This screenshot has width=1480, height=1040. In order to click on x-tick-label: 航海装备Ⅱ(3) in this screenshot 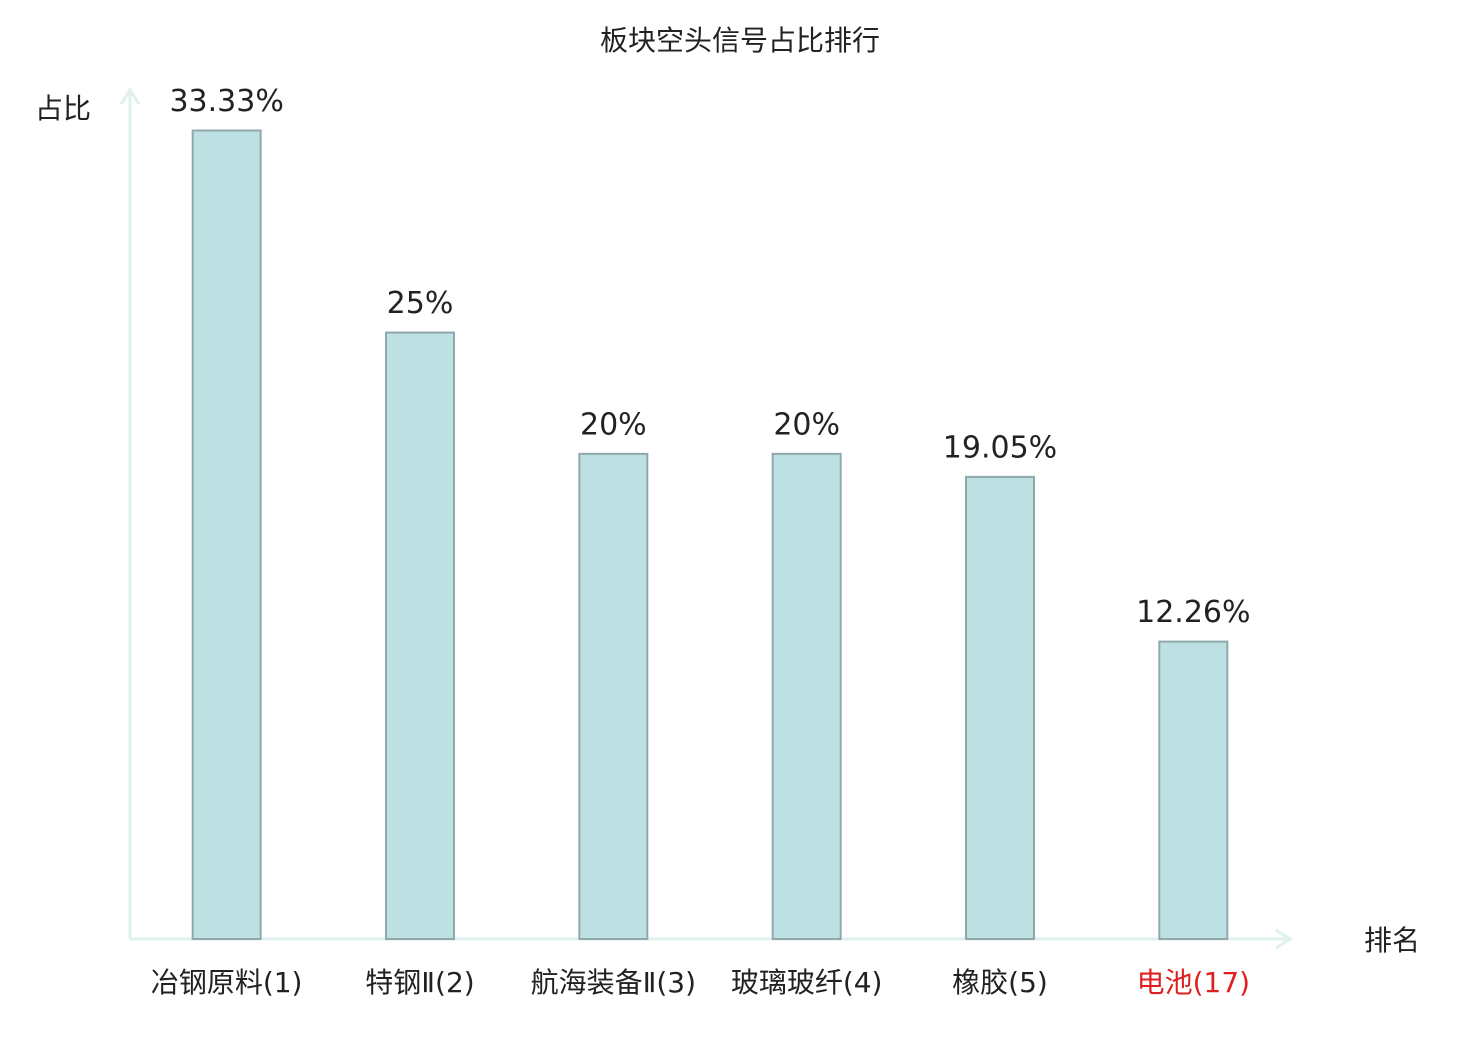, I will do `click(613, 982)`.